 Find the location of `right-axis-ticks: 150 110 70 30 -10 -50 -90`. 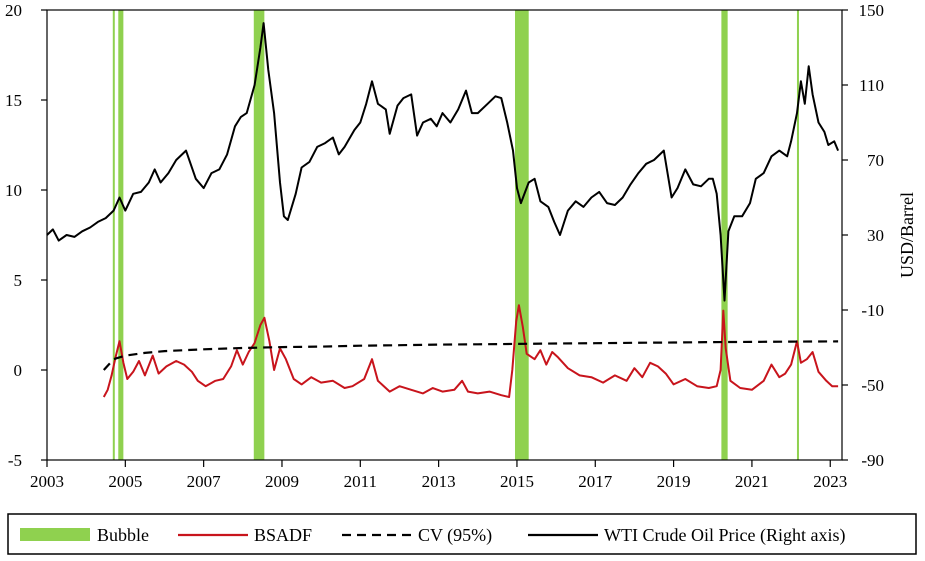

right-axis-ticks: 150 110 70 30 -10 -50 -90 is located at coordinates (863, 235).